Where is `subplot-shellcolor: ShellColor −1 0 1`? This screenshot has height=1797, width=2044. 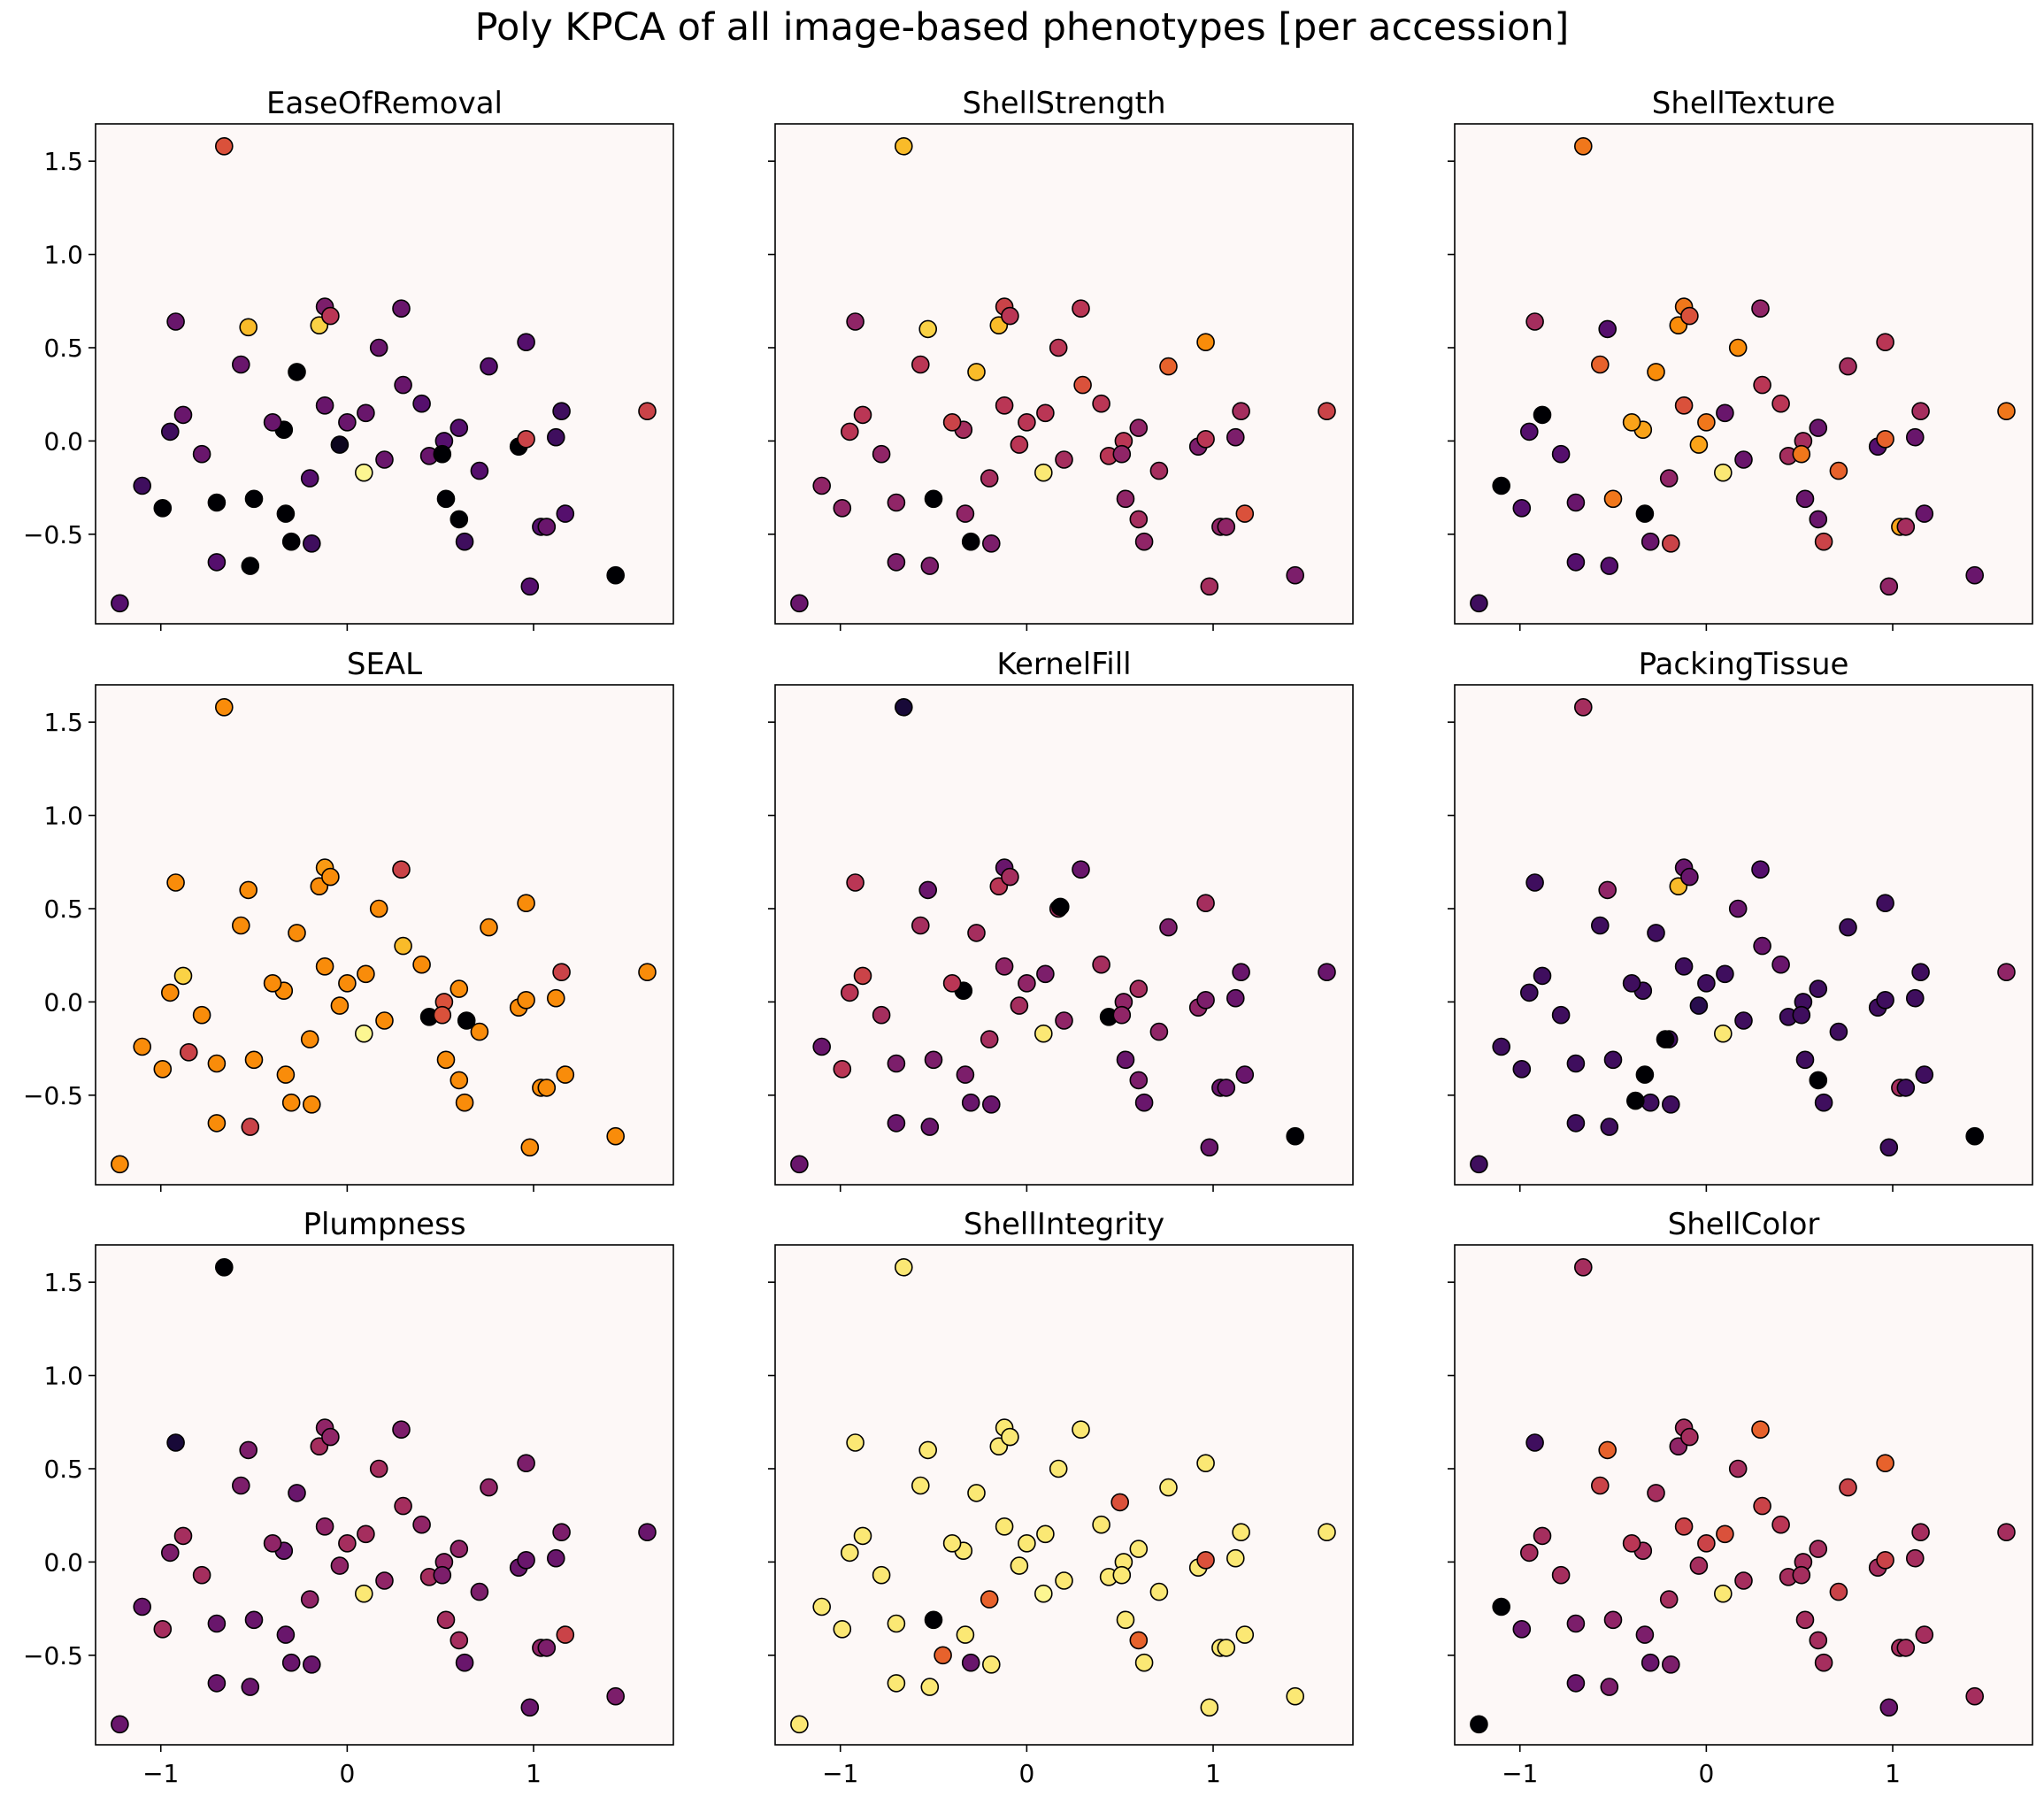 subplot-shellcolor: ShellColor −1 0 1 is located at coordinates (1741, 1497).